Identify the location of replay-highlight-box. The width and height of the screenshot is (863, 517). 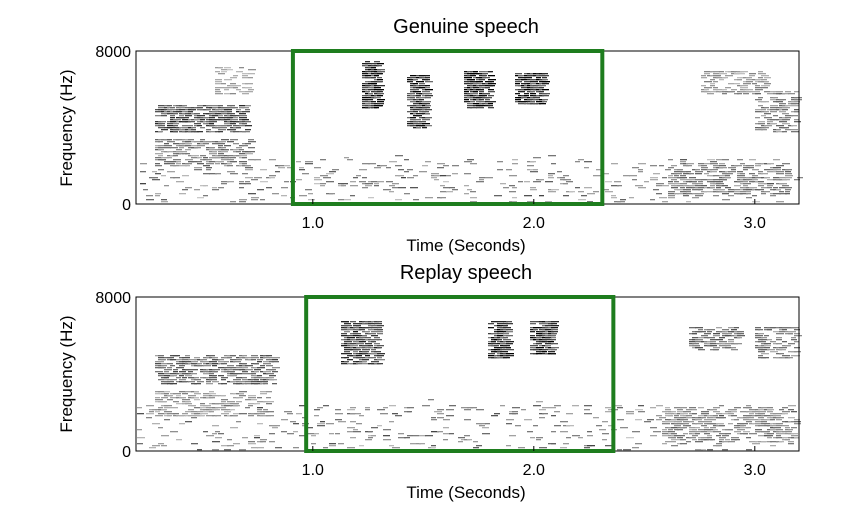
(460, 374).